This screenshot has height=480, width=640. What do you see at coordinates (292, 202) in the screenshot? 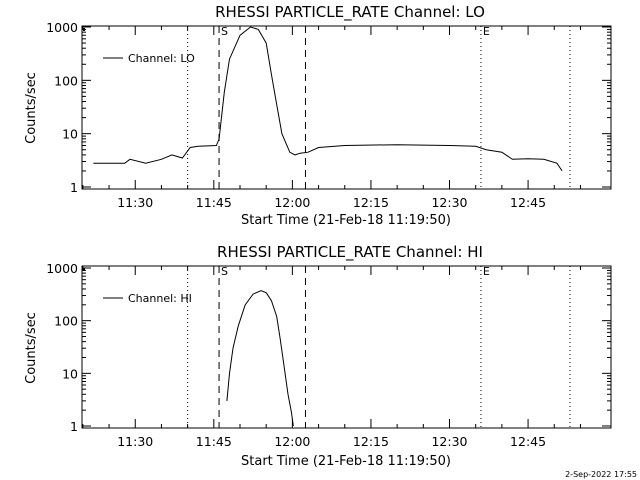
I see `x-tick-label-lo-2: 12:00` at bounding box center [292, 202].